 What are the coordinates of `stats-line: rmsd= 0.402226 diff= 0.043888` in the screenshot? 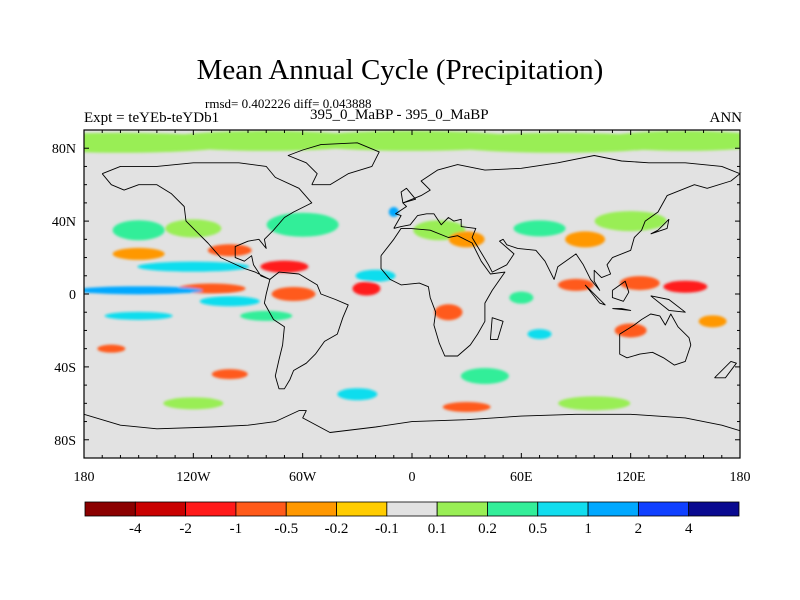 It's located at (288, 103).